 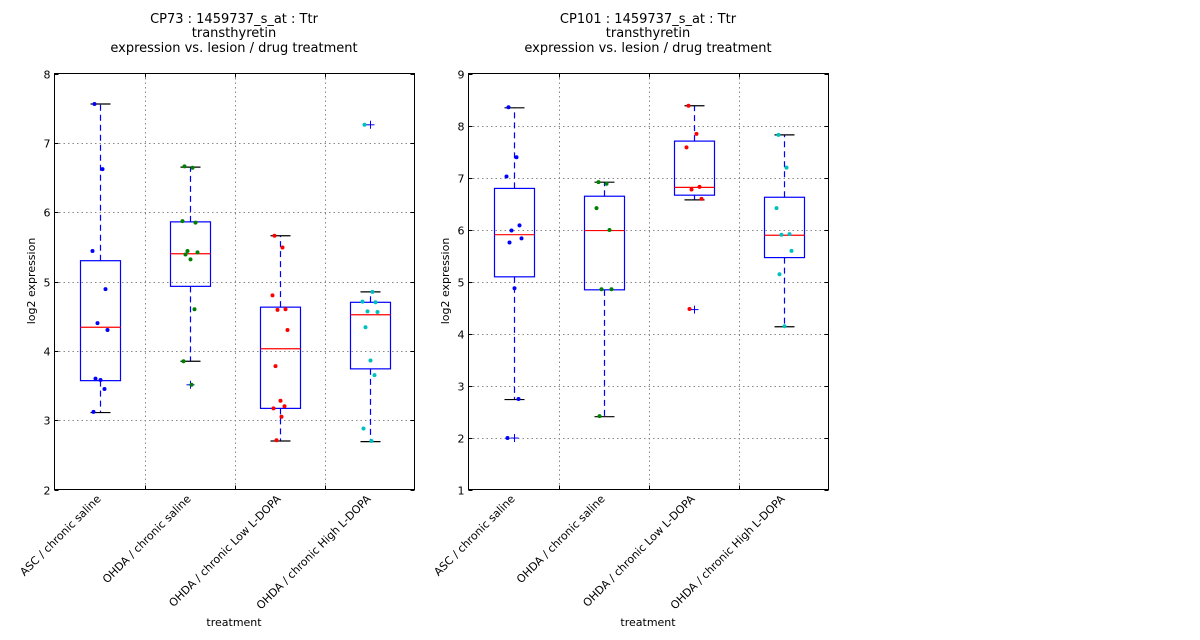 What do you see at coordinates (47, 352) in the screenshot?
I see `y-tick-label: 4` at bounding box center [47, 352].